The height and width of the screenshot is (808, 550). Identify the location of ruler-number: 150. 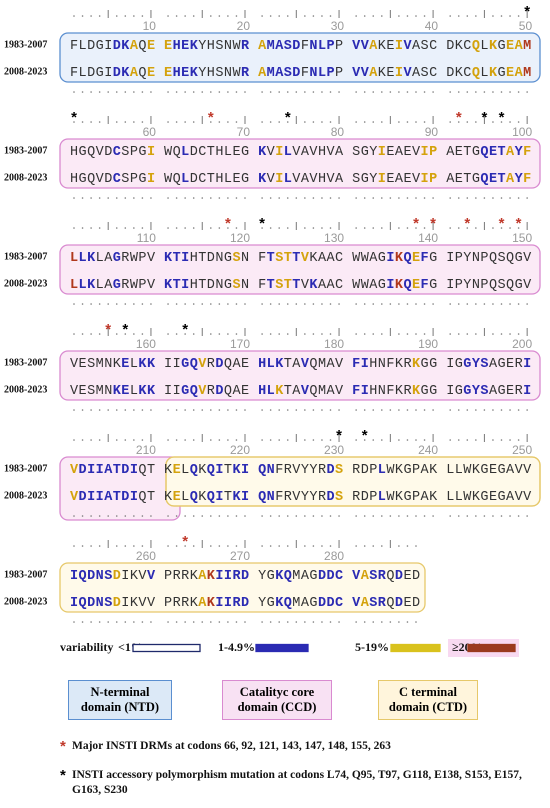
(522, 238).